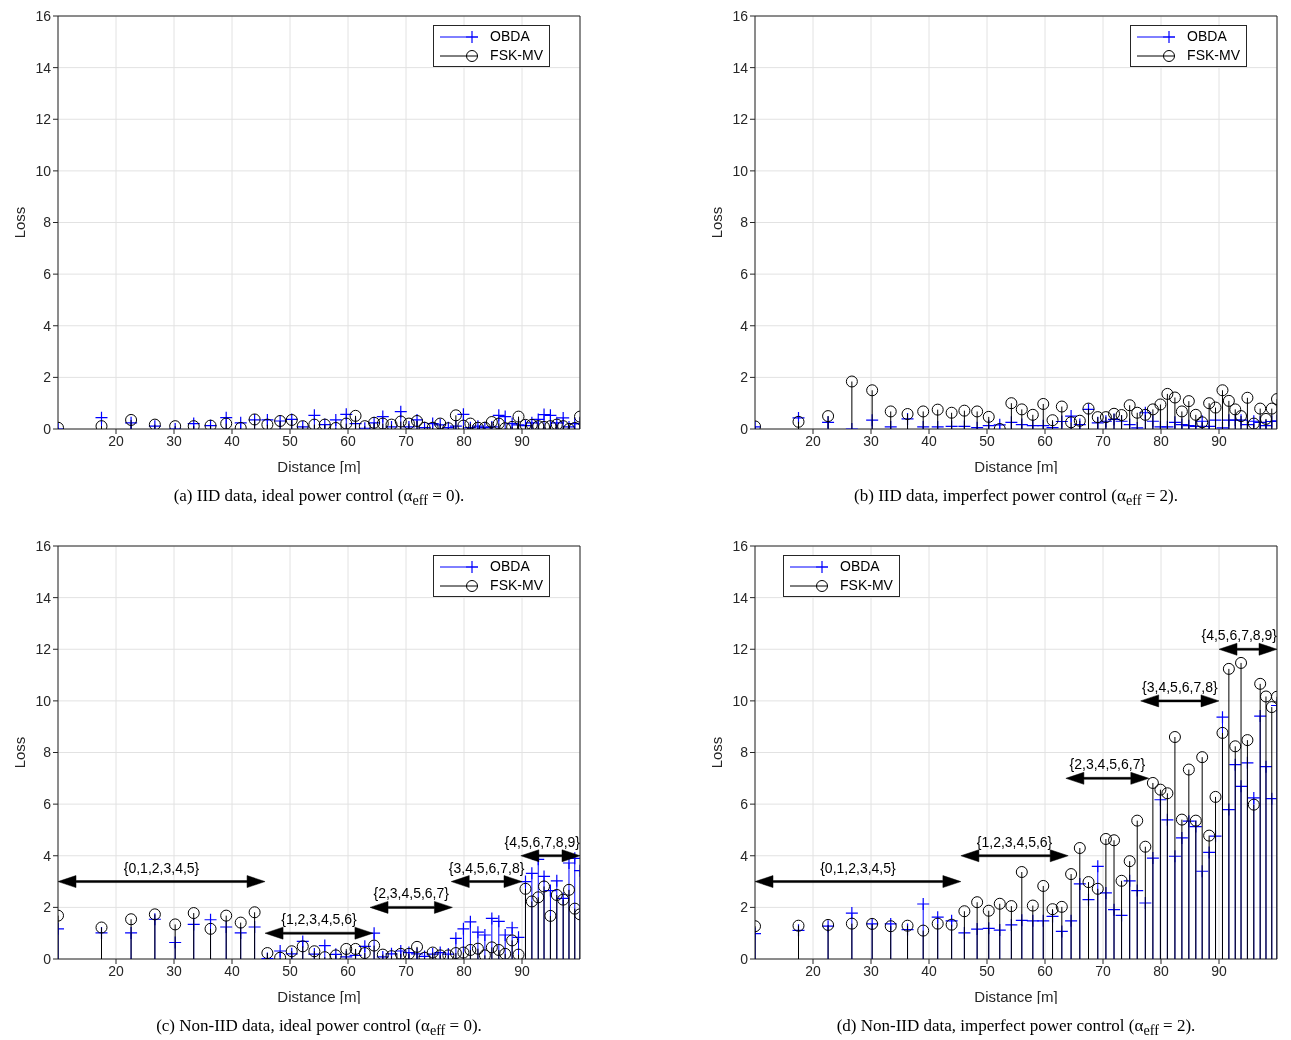 This screenshot has height=1040, width=1291. I want to click on text: (b) IID data, imperfect power control (α$_{eff}$ = 2)., so click(1016, 498).